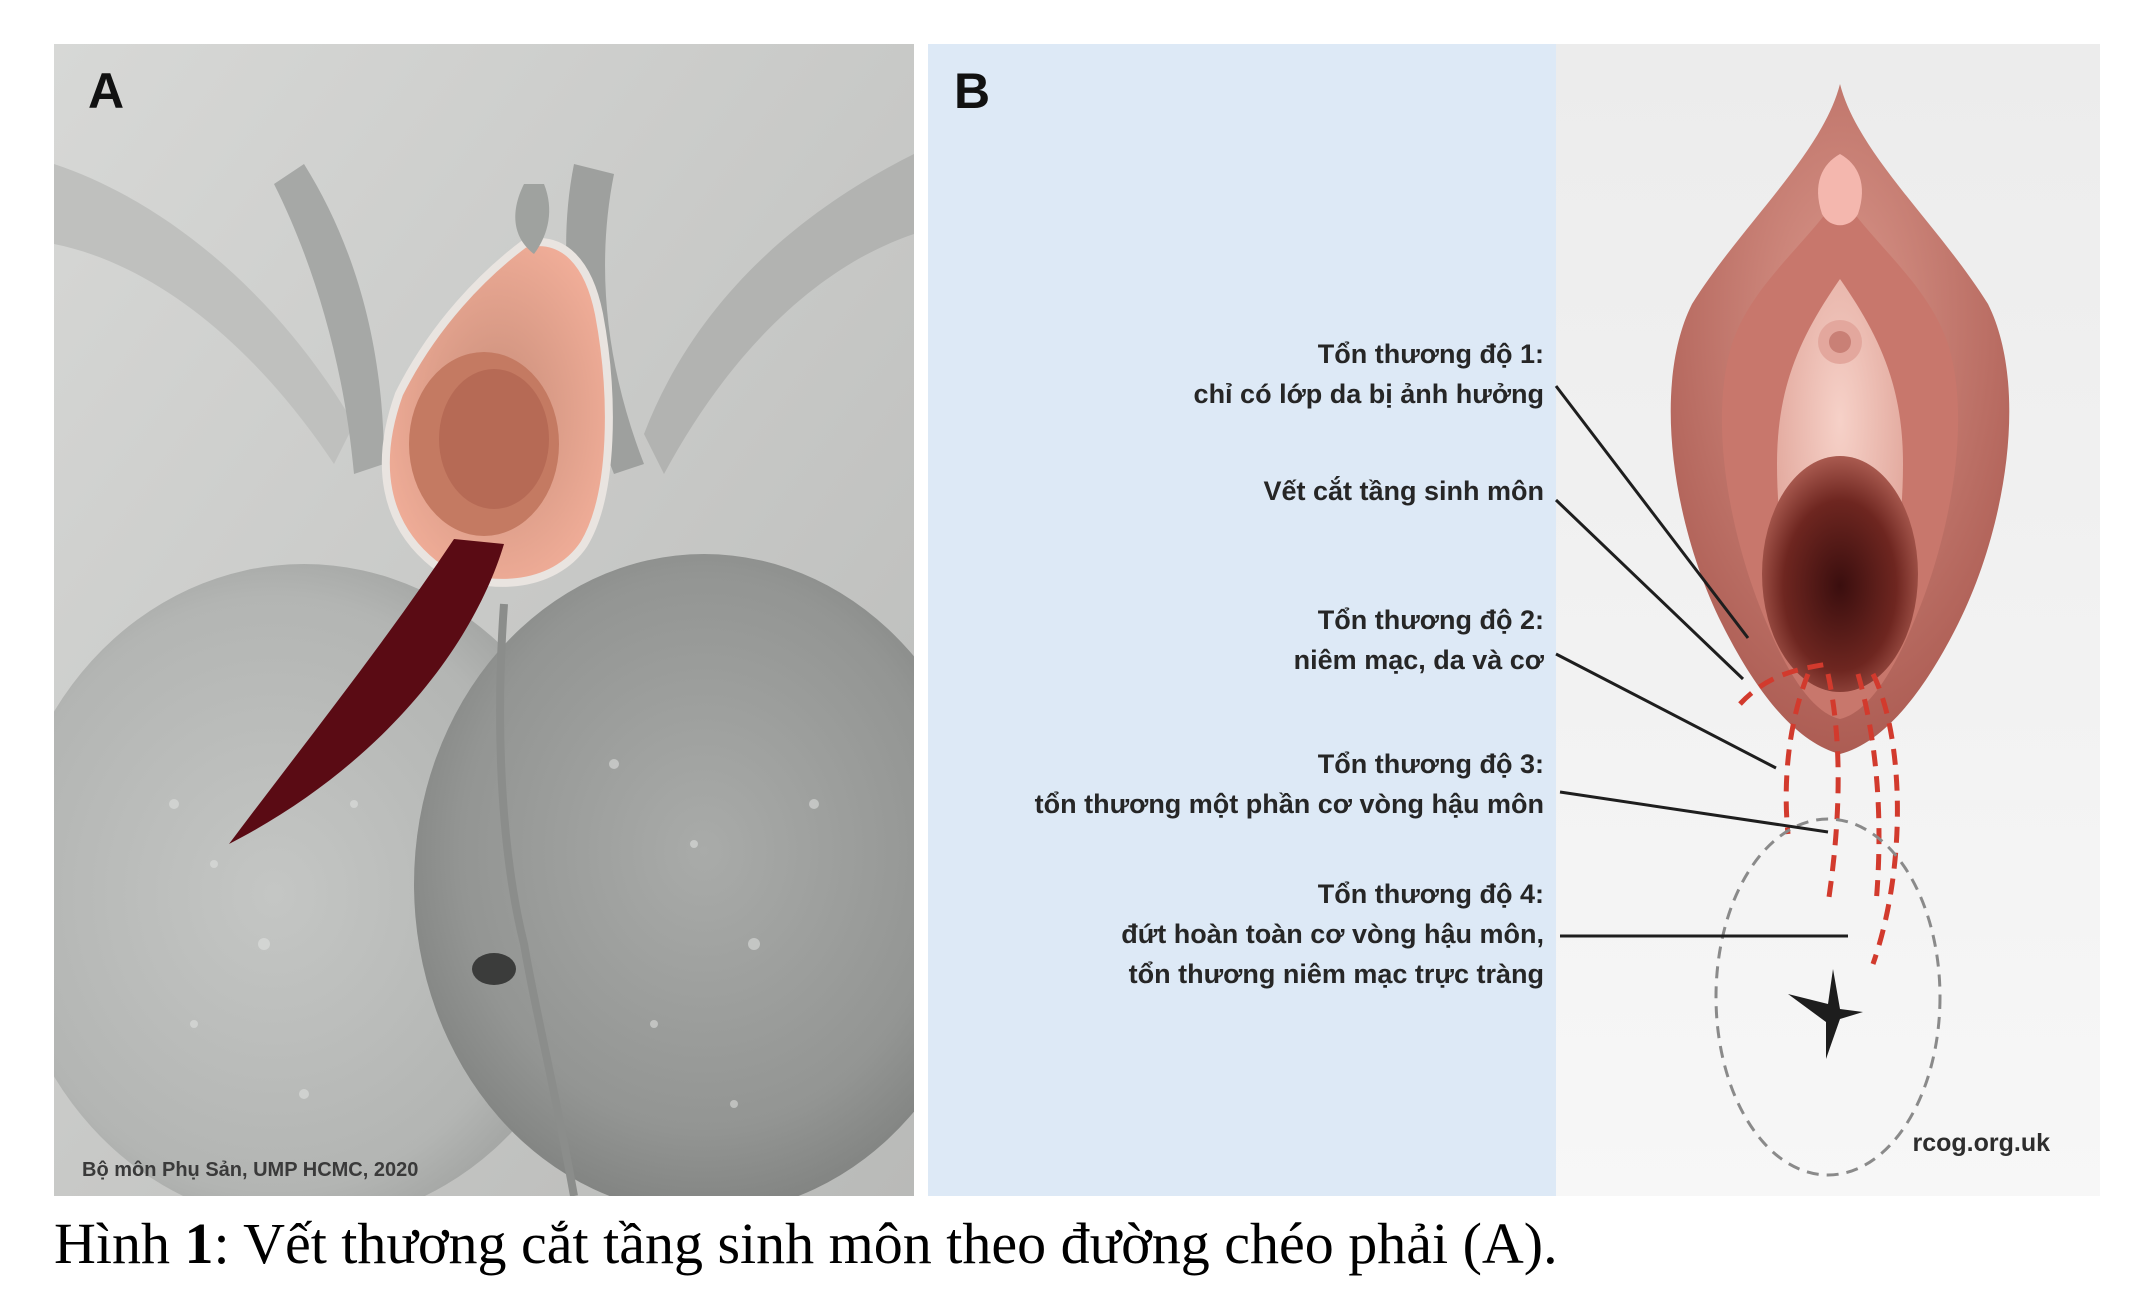 The width and height of the screenshot is (2144, 1298). What do you see at coordinates (972, 91) in the screenshot?
I see `panel-b-letter: B` at bounding box center [972, 91].